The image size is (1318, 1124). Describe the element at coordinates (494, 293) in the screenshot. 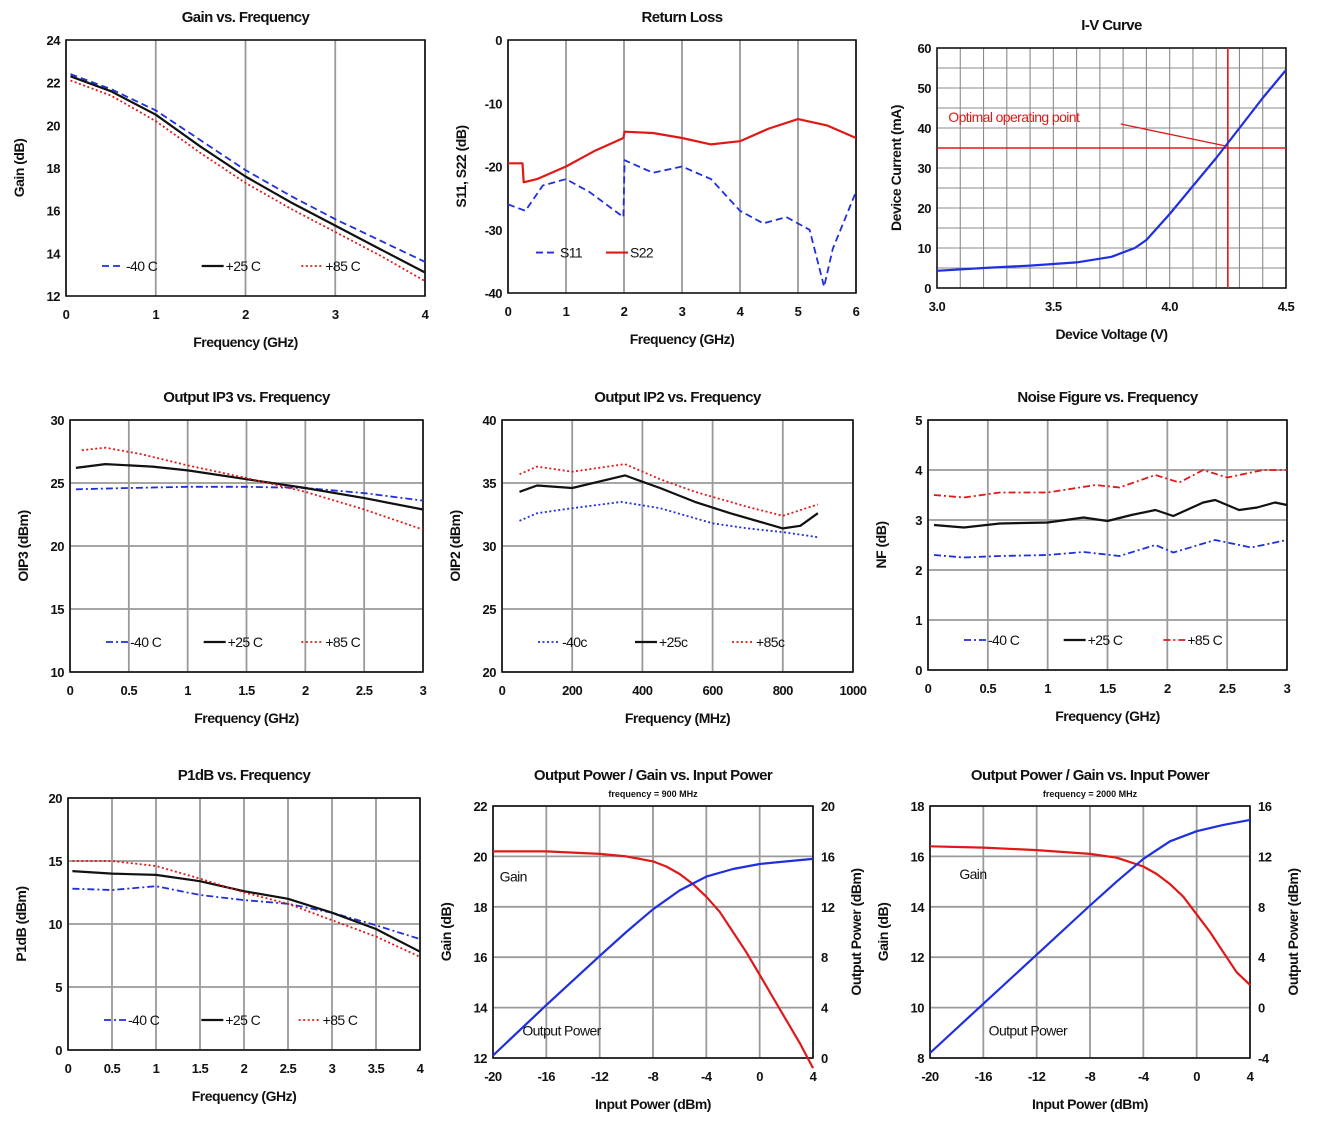

I see `y-tick-label: -40` at that location.